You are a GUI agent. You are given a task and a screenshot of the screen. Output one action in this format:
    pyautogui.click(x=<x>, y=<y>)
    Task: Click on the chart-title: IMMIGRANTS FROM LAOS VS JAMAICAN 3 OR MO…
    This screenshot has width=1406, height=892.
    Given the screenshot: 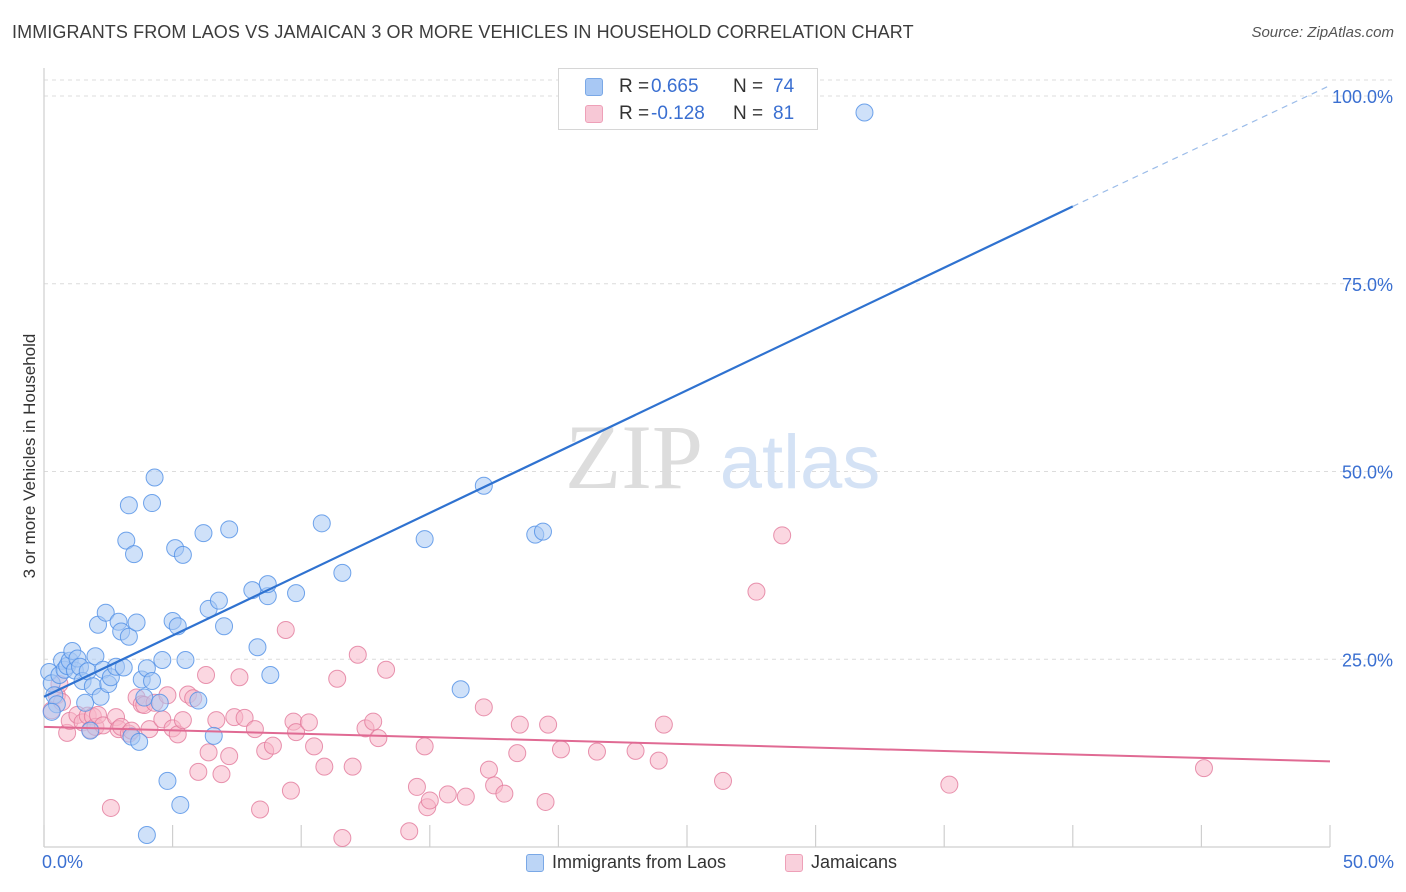 What is the action you would take?
    pyautogui.click(x=463, y=32)
    